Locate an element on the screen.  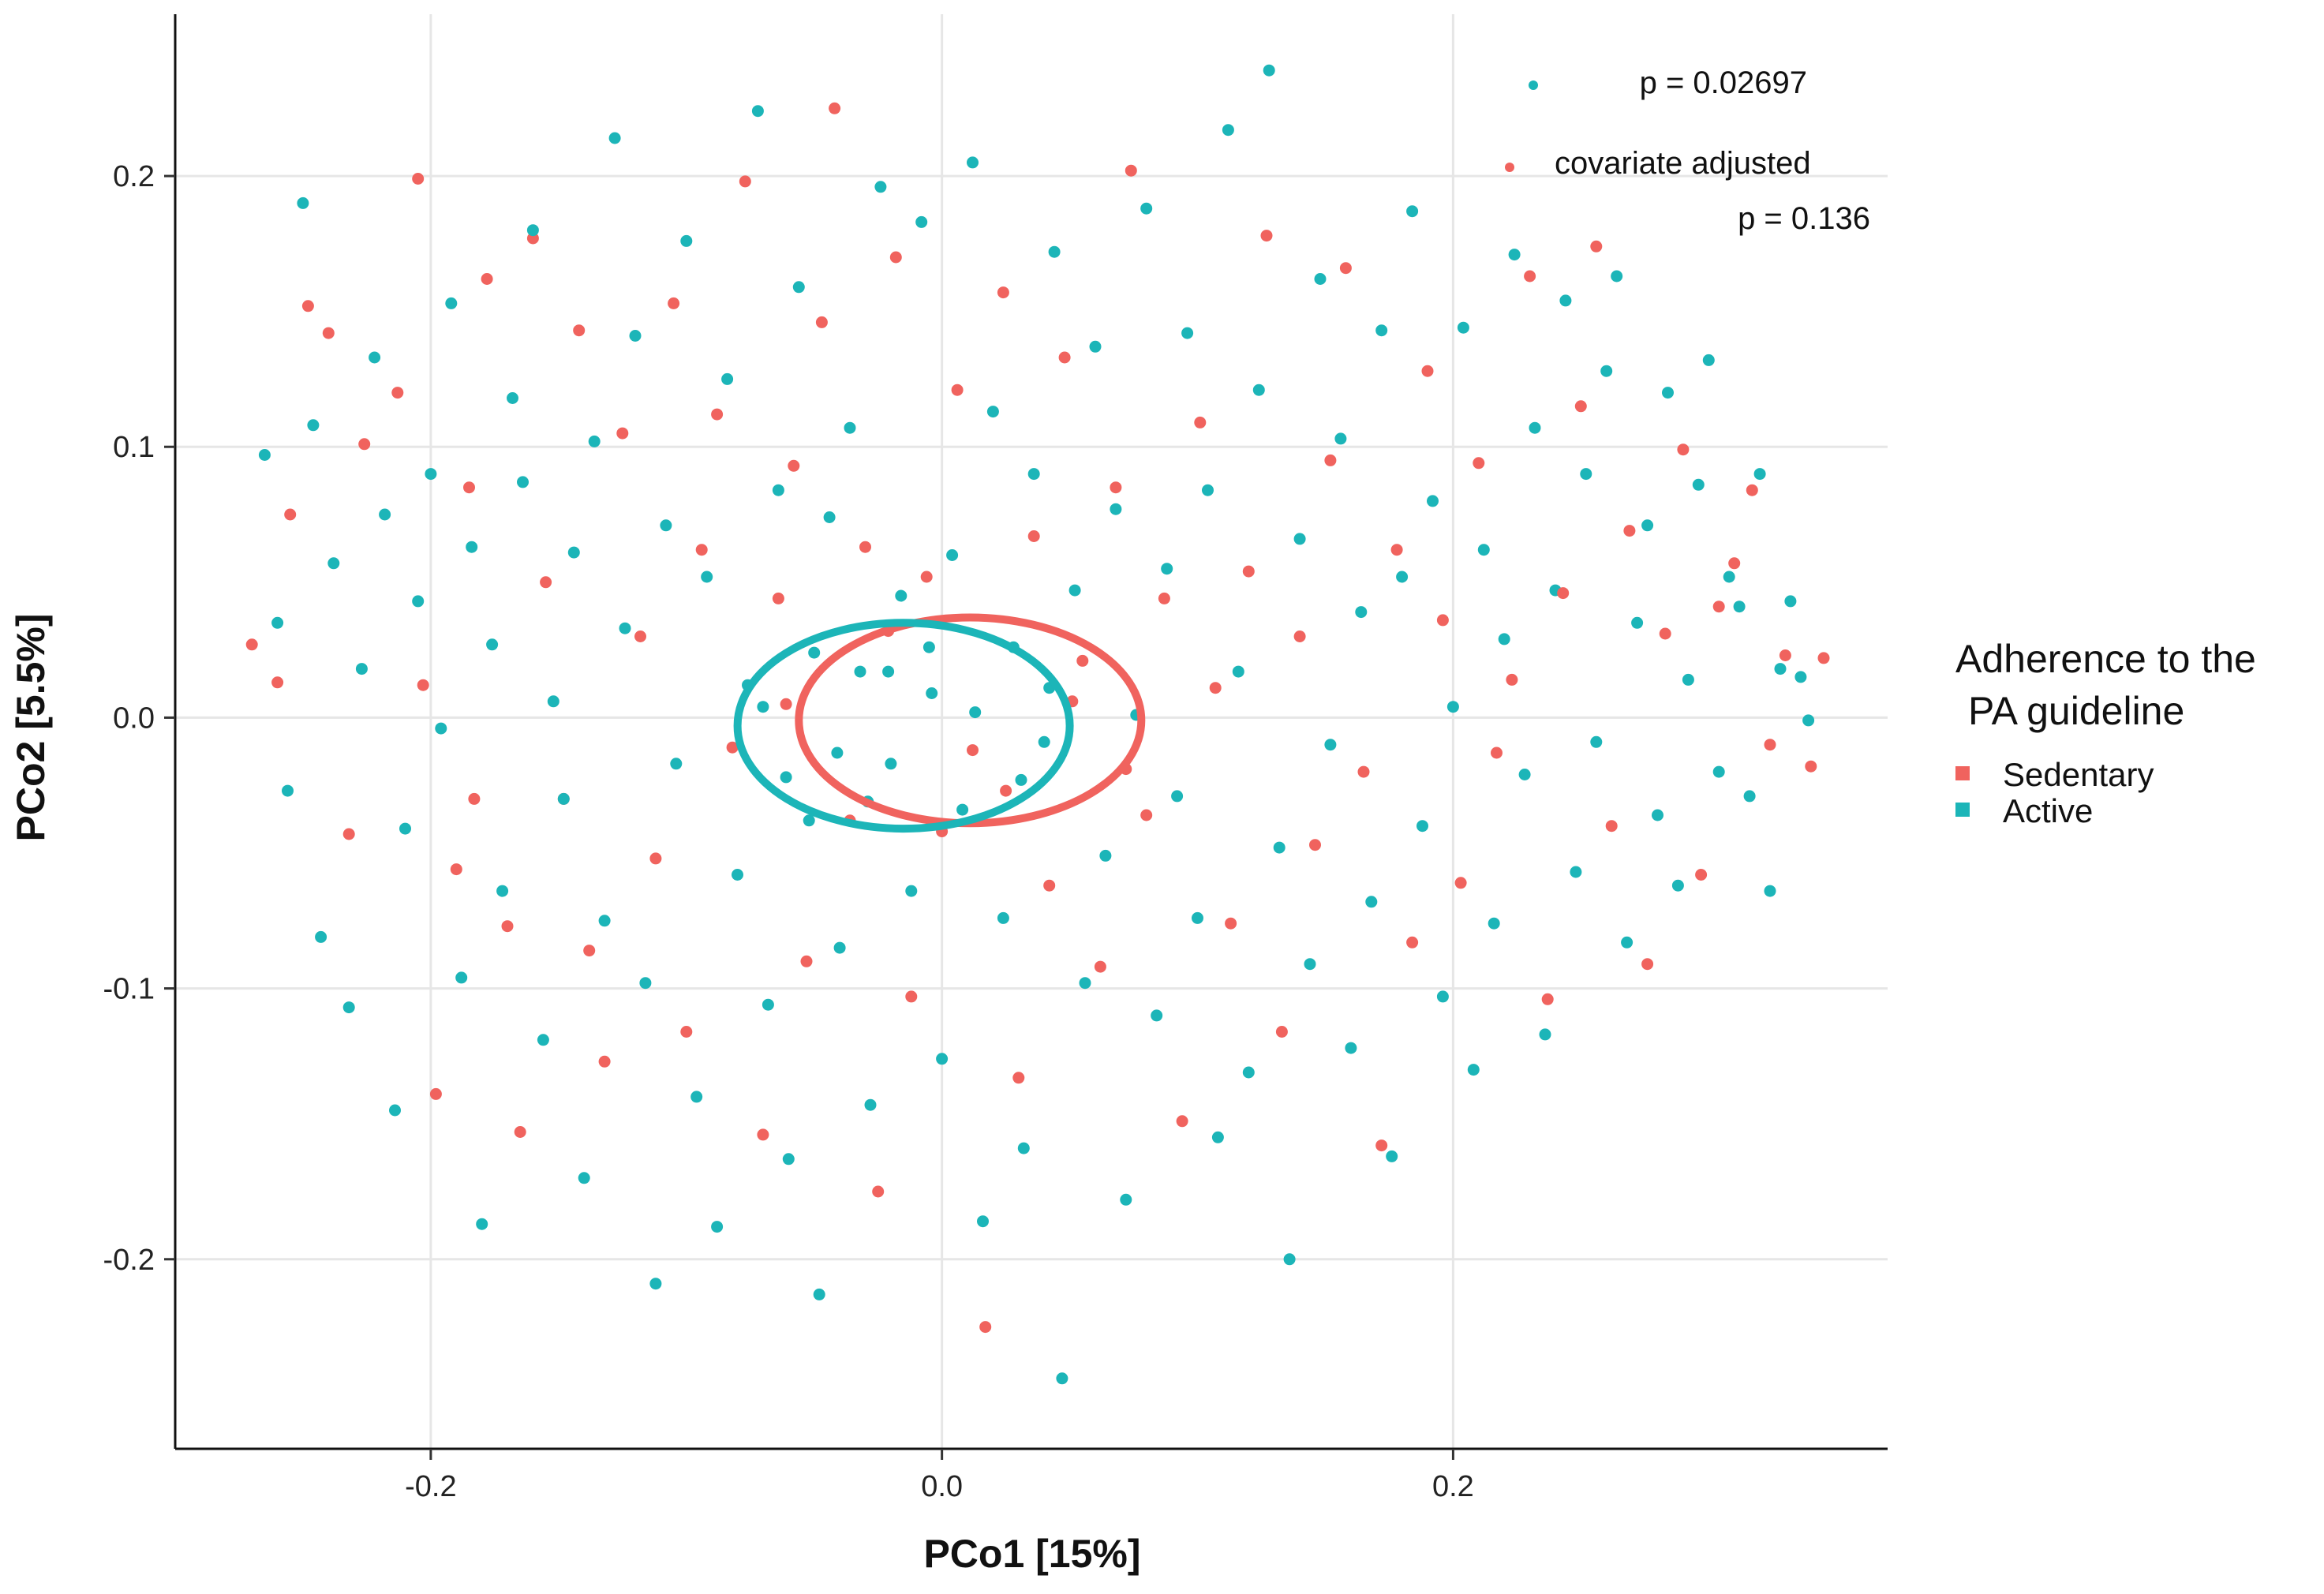
annotation-active-dot is located at coordinates (1533, 85).